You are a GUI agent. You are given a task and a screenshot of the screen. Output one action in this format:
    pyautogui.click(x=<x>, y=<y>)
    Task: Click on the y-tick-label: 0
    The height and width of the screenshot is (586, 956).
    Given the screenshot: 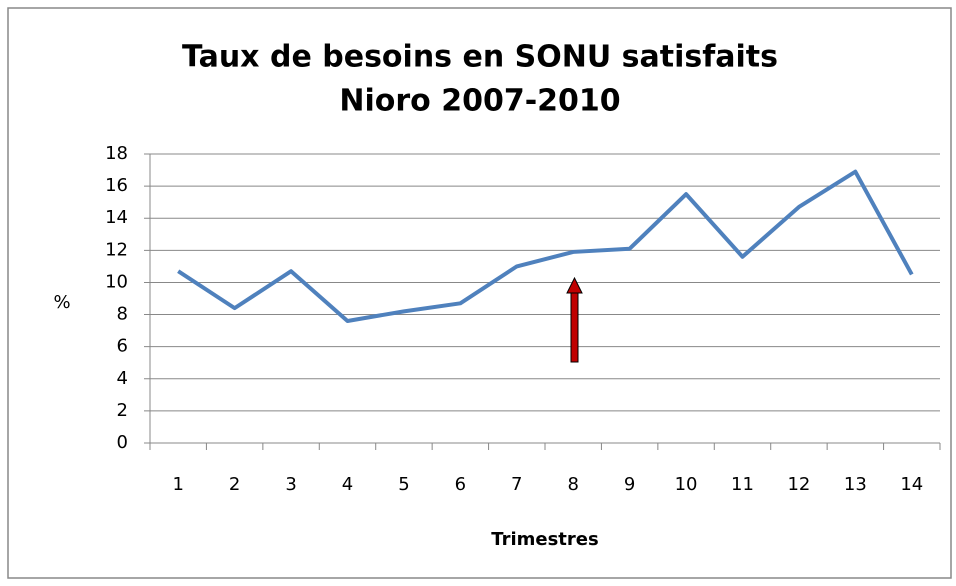 What is the action you would take?
    pyautogui.click(x=122, y=442)
    